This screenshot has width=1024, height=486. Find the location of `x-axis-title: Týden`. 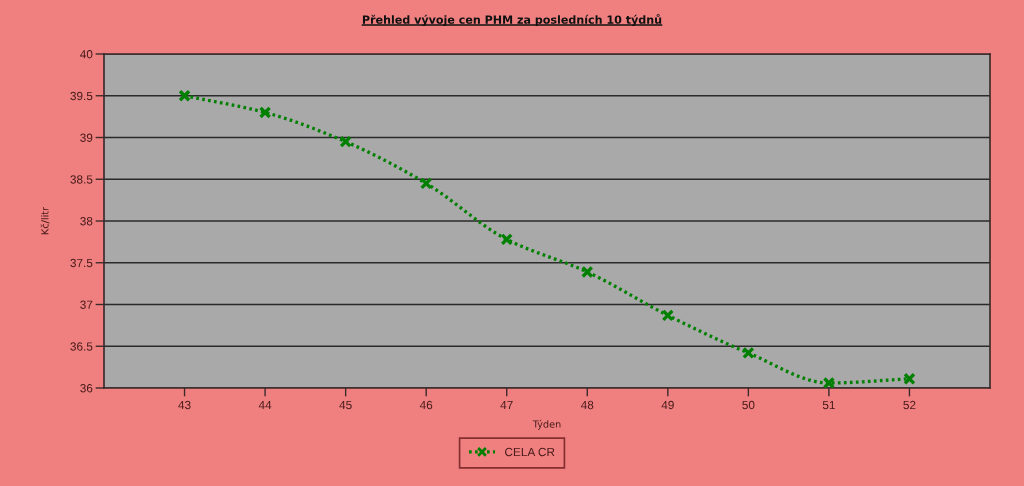

x-axis-title: Týden is located at coordinates (546, 424).